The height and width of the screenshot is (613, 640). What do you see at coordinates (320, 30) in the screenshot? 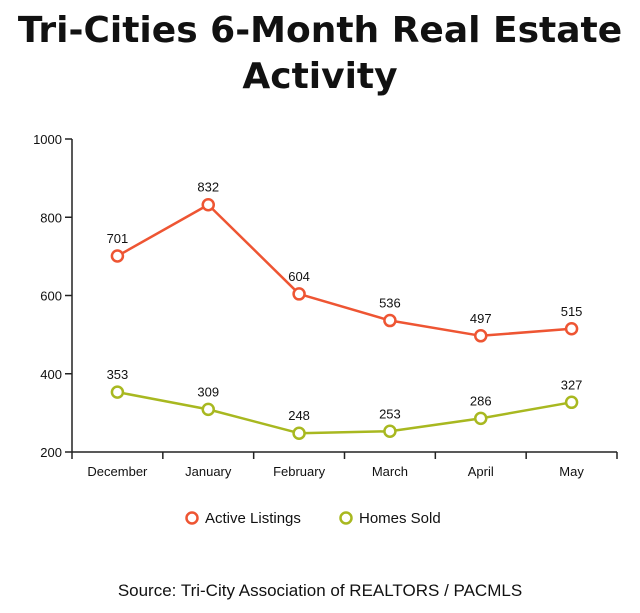
I see `chart-title-line-1: Tri-Cities 6-Month Real Estate` at bounding box center [320, 30].